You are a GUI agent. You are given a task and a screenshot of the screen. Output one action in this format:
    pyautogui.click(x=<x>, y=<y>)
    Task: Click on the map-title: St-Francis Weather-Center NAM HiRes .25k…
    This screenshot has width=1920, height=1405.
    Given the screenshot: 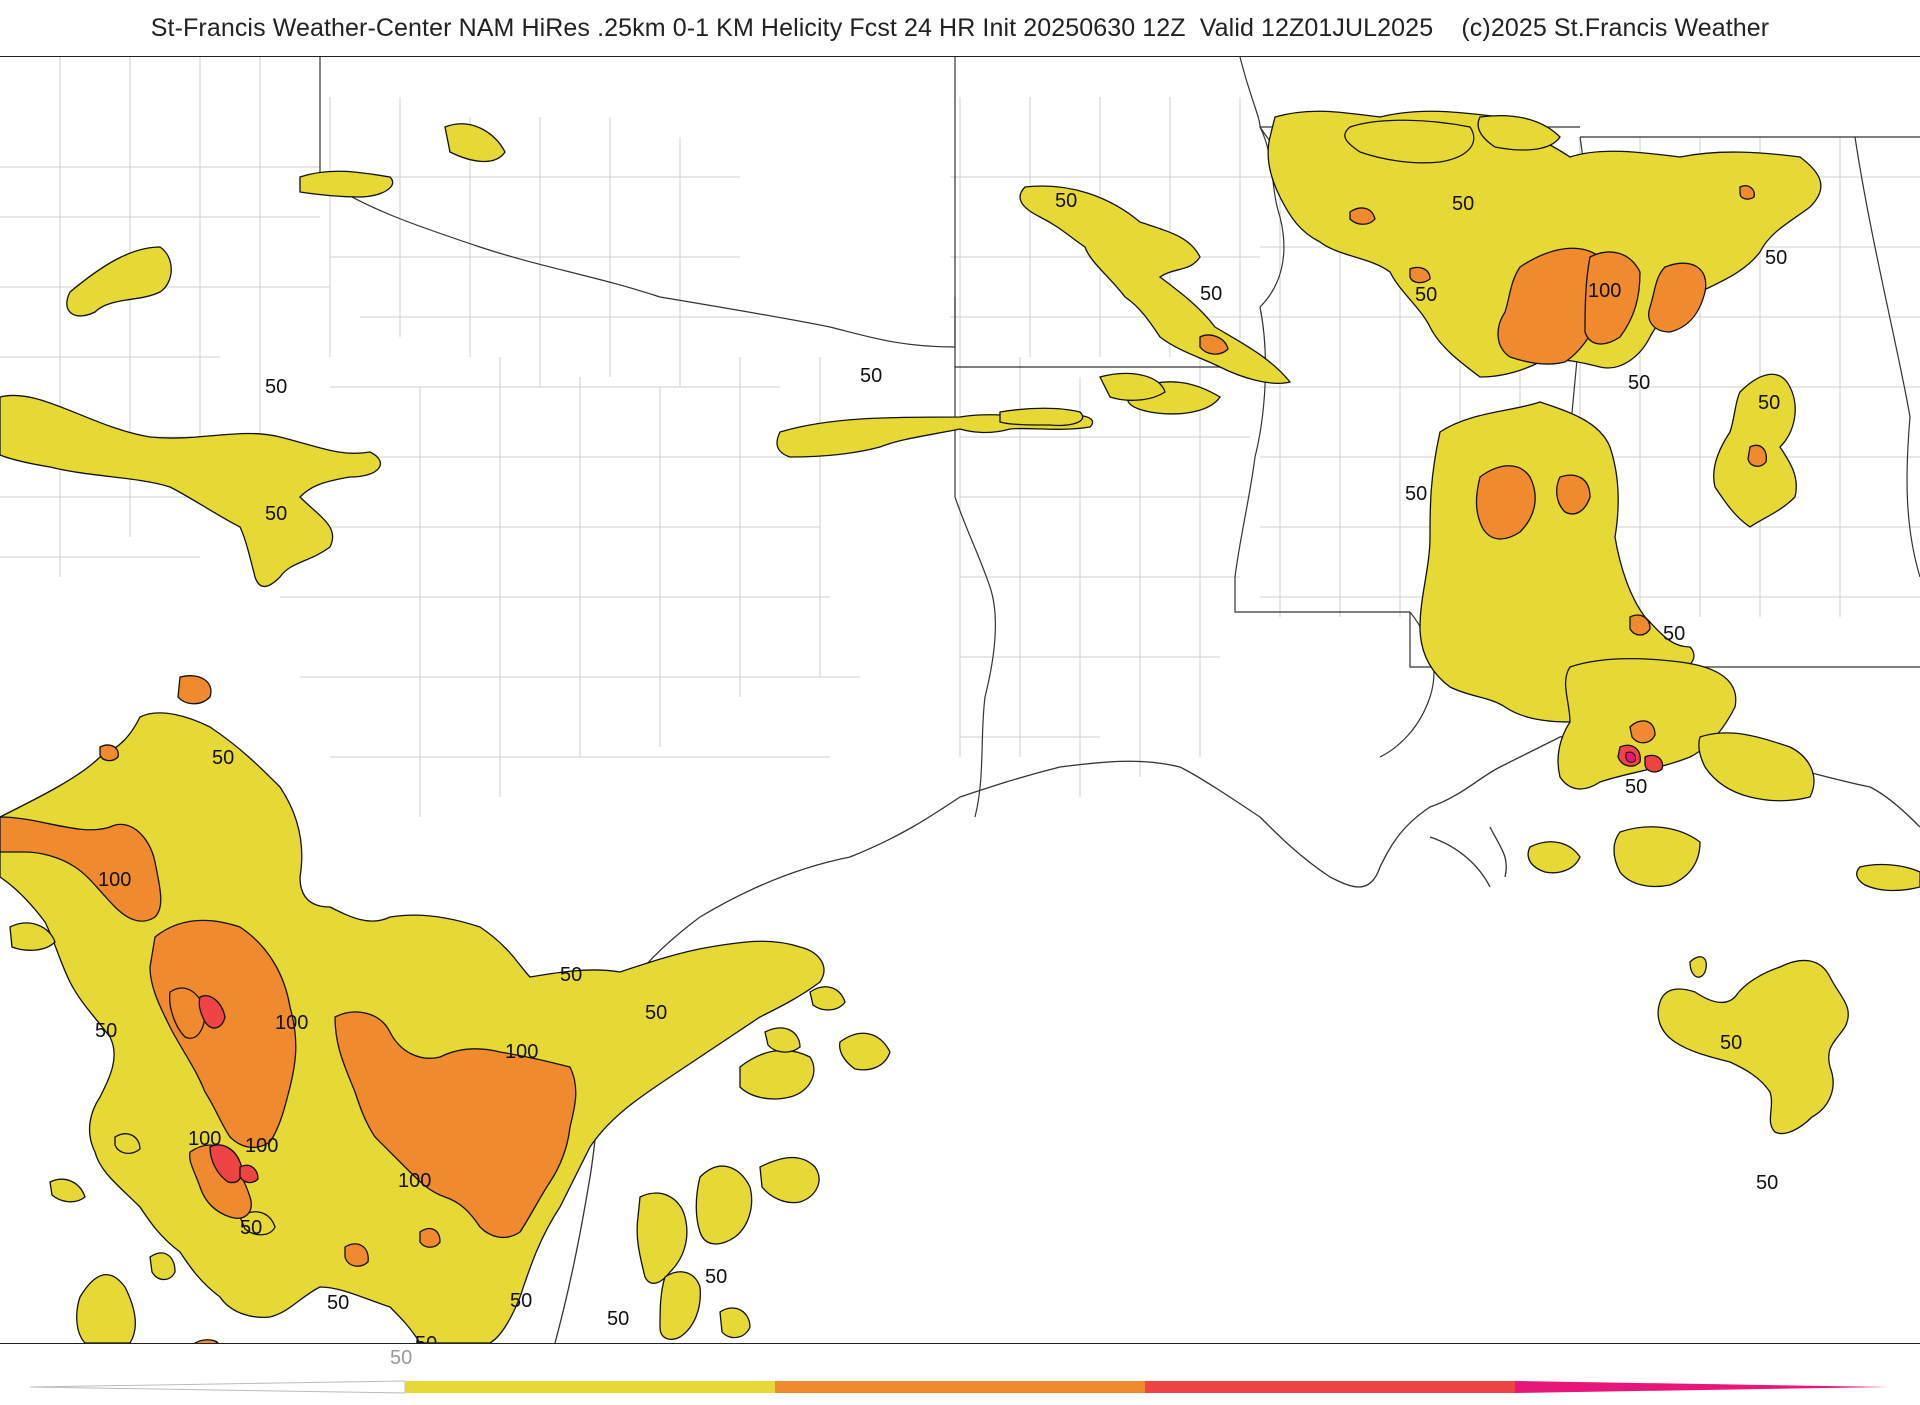 What is the action you would take?
    pyautogui.click(x=960, y=28)
    